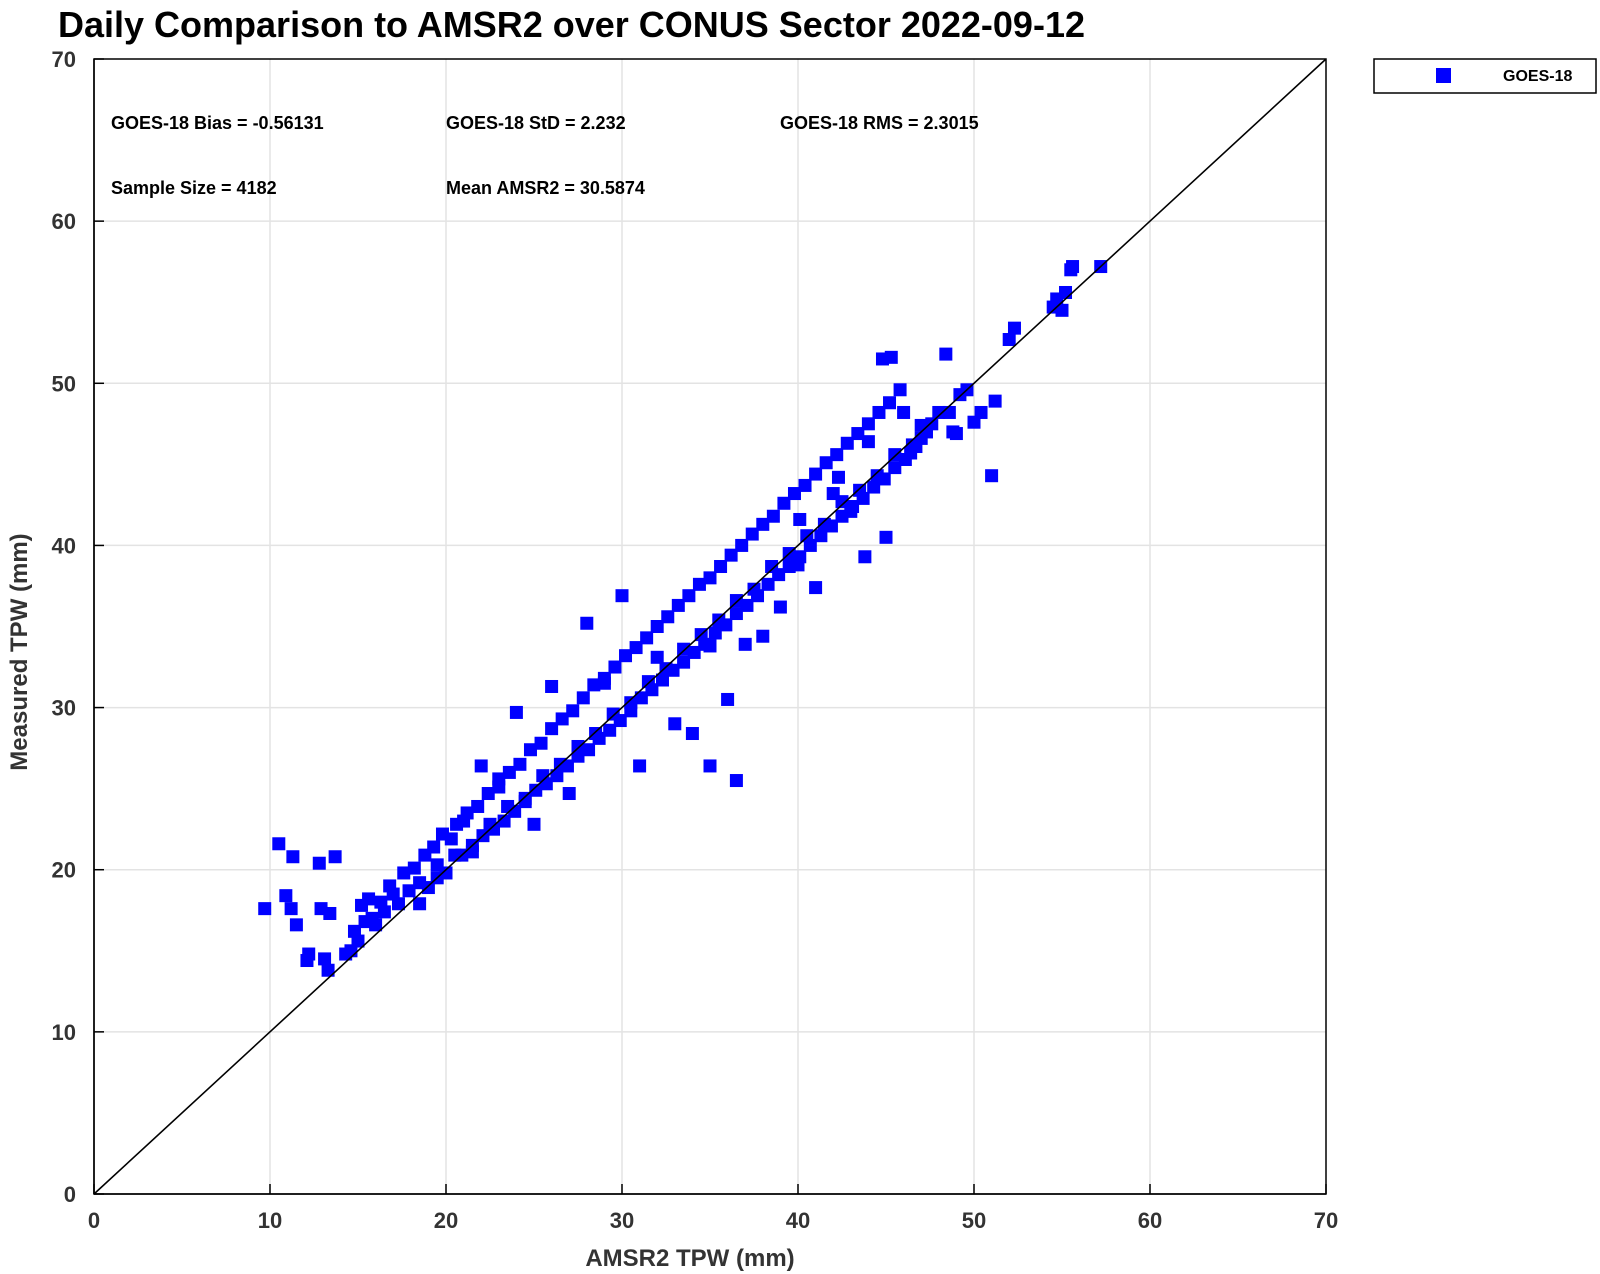  I want to click on y-axis-label: Measured TPW (mm), so click(19, 651).